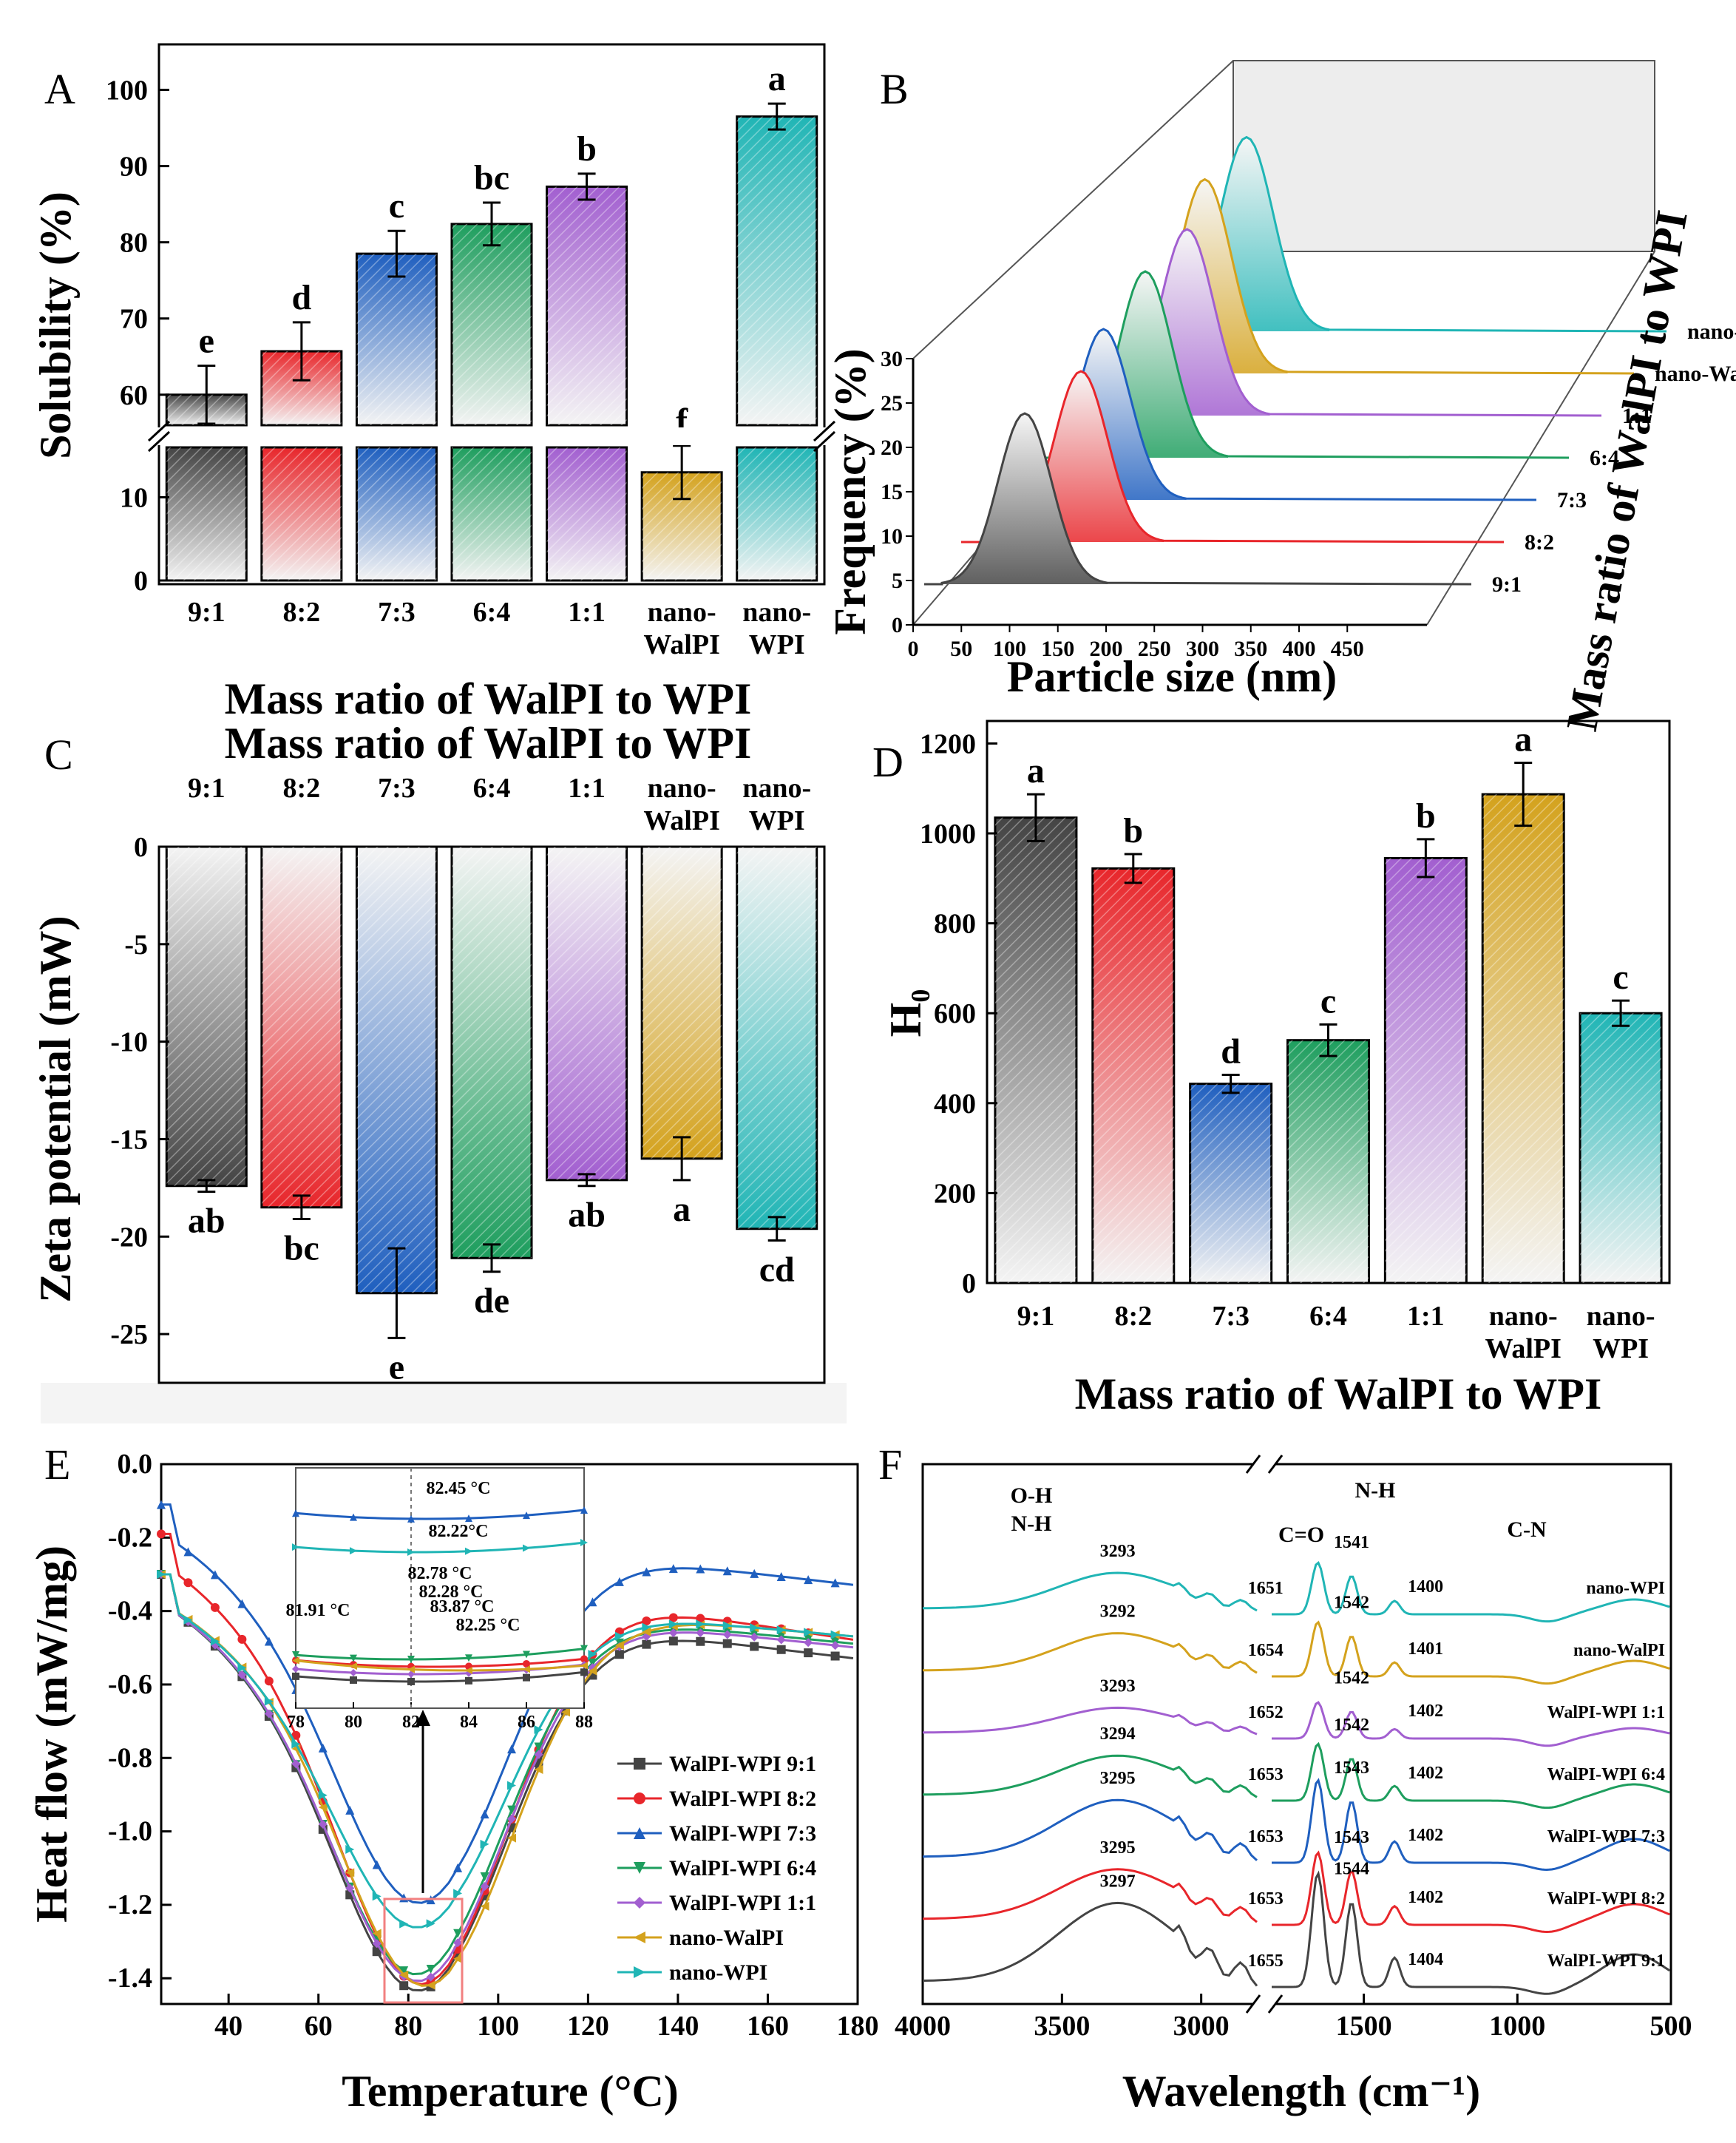 Image resolution: width=1736 pixels, height=2143 pixels. I want to click on legend-label: WalPI-WPI 1:1, so click(742, 1903).